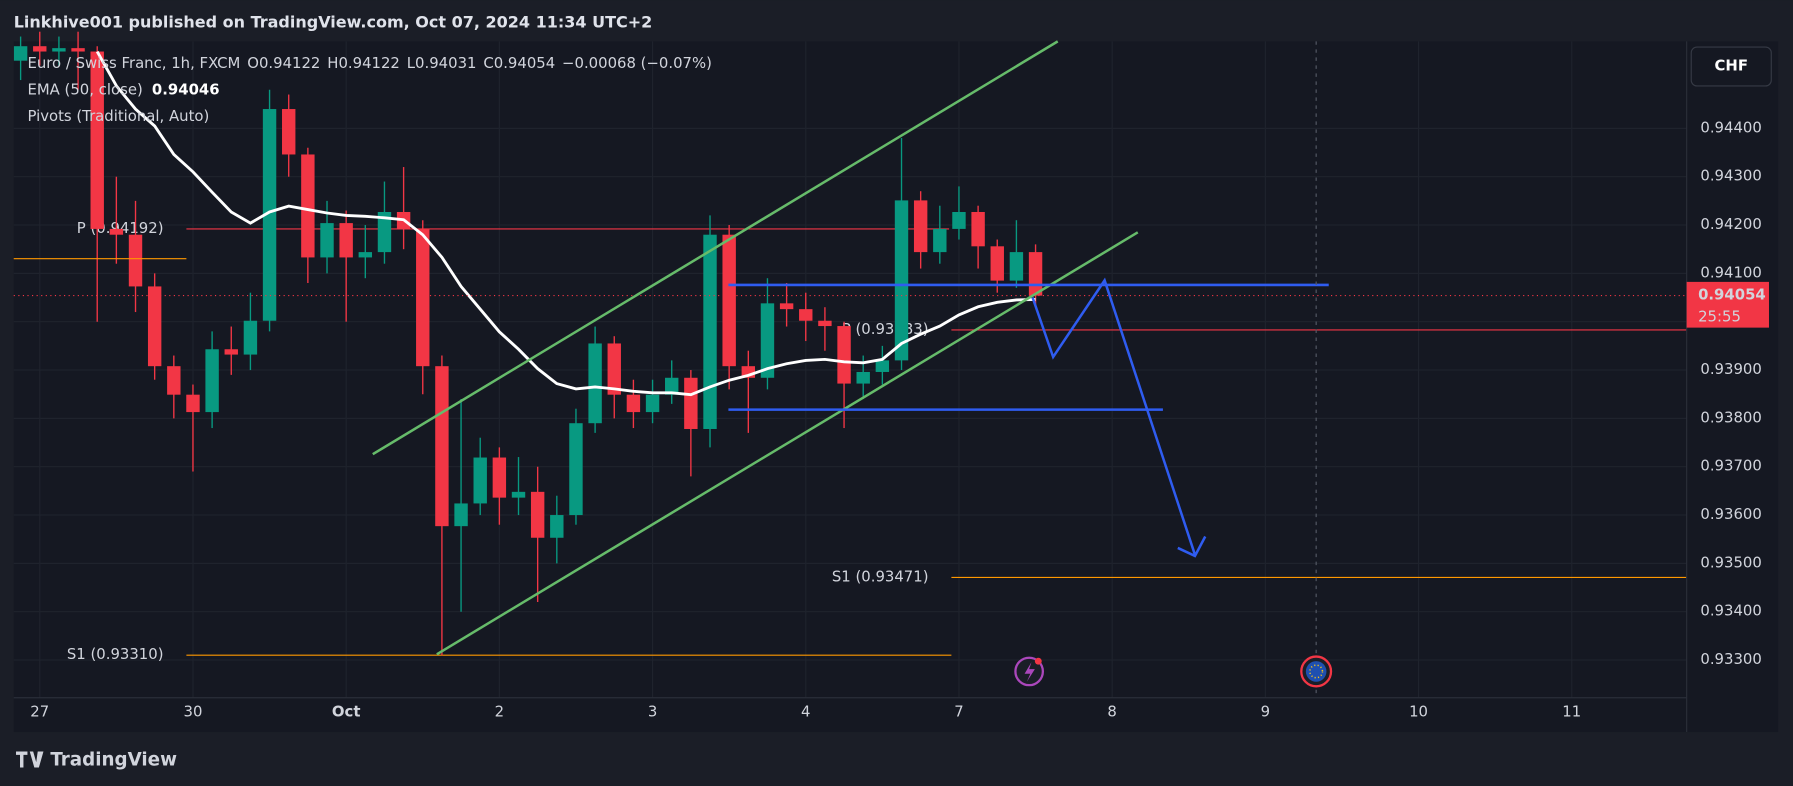 This screenshot has height=786, width=1793. Describe the element at coordinates (368, 63) in the screenshot. I see `ohlc-value: 0.94122` at that location.